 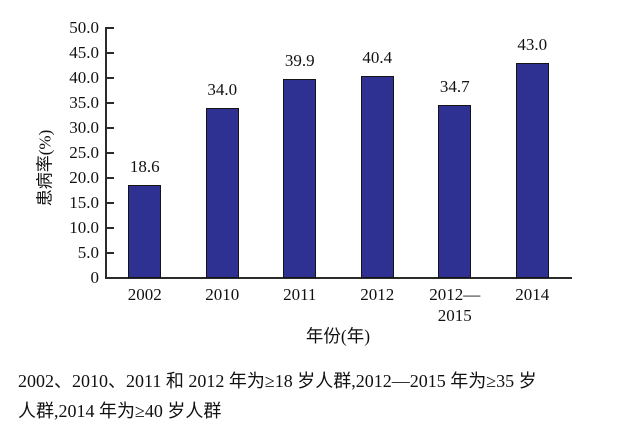 I want to click on x-tick-label-line: 2011, so click(x=300, y=294).